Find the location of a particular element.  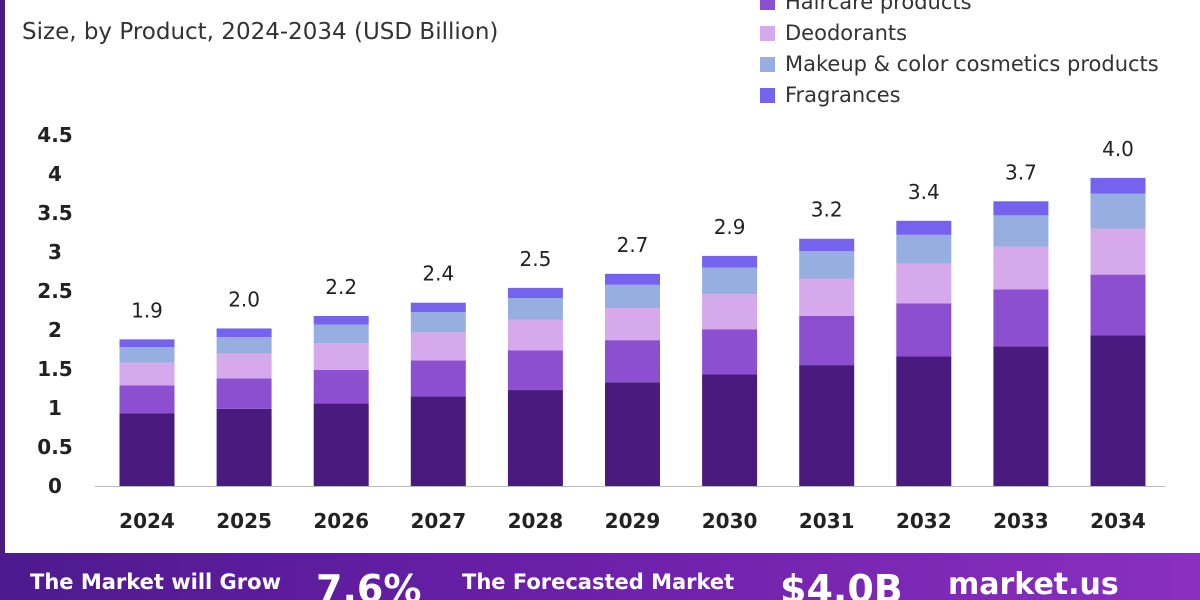

x-tick-label: 2024 is located at coordinates (147, 521).